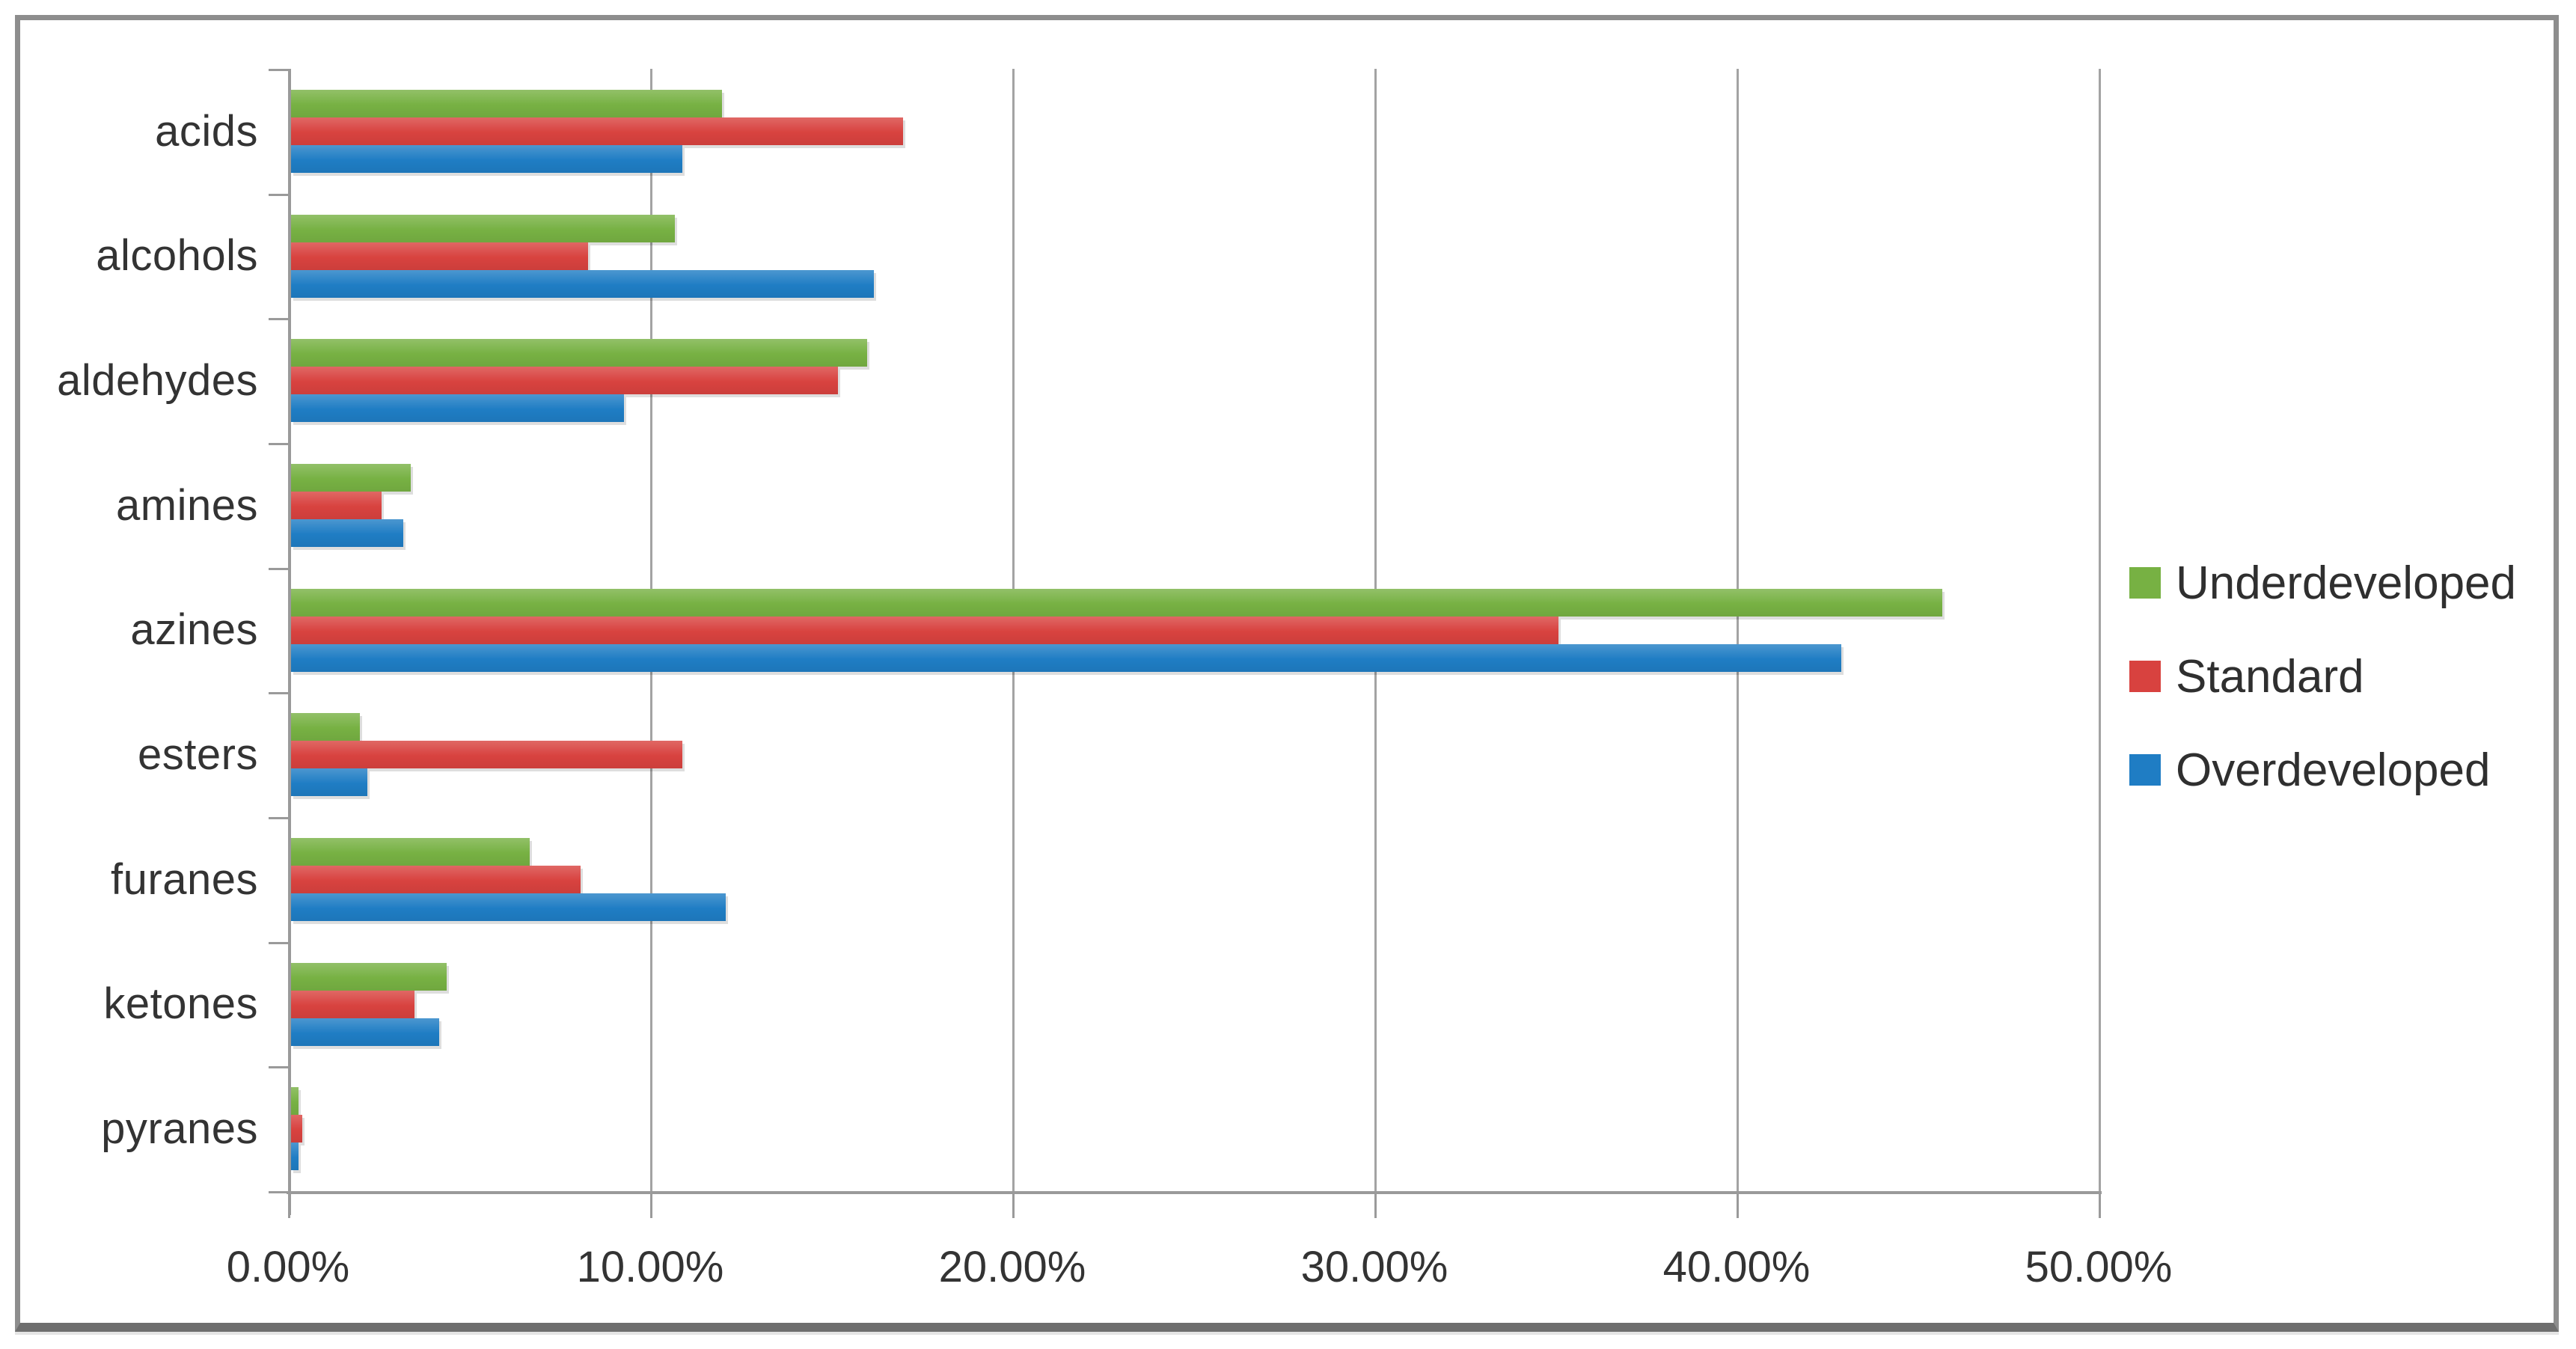 Image resolution: width=2576 pixels, height=1349 pixels. What do you see at coordinates (487, 755) in the screenshot?
I see `bar-esters-standard` at bounding box center [487, 755].